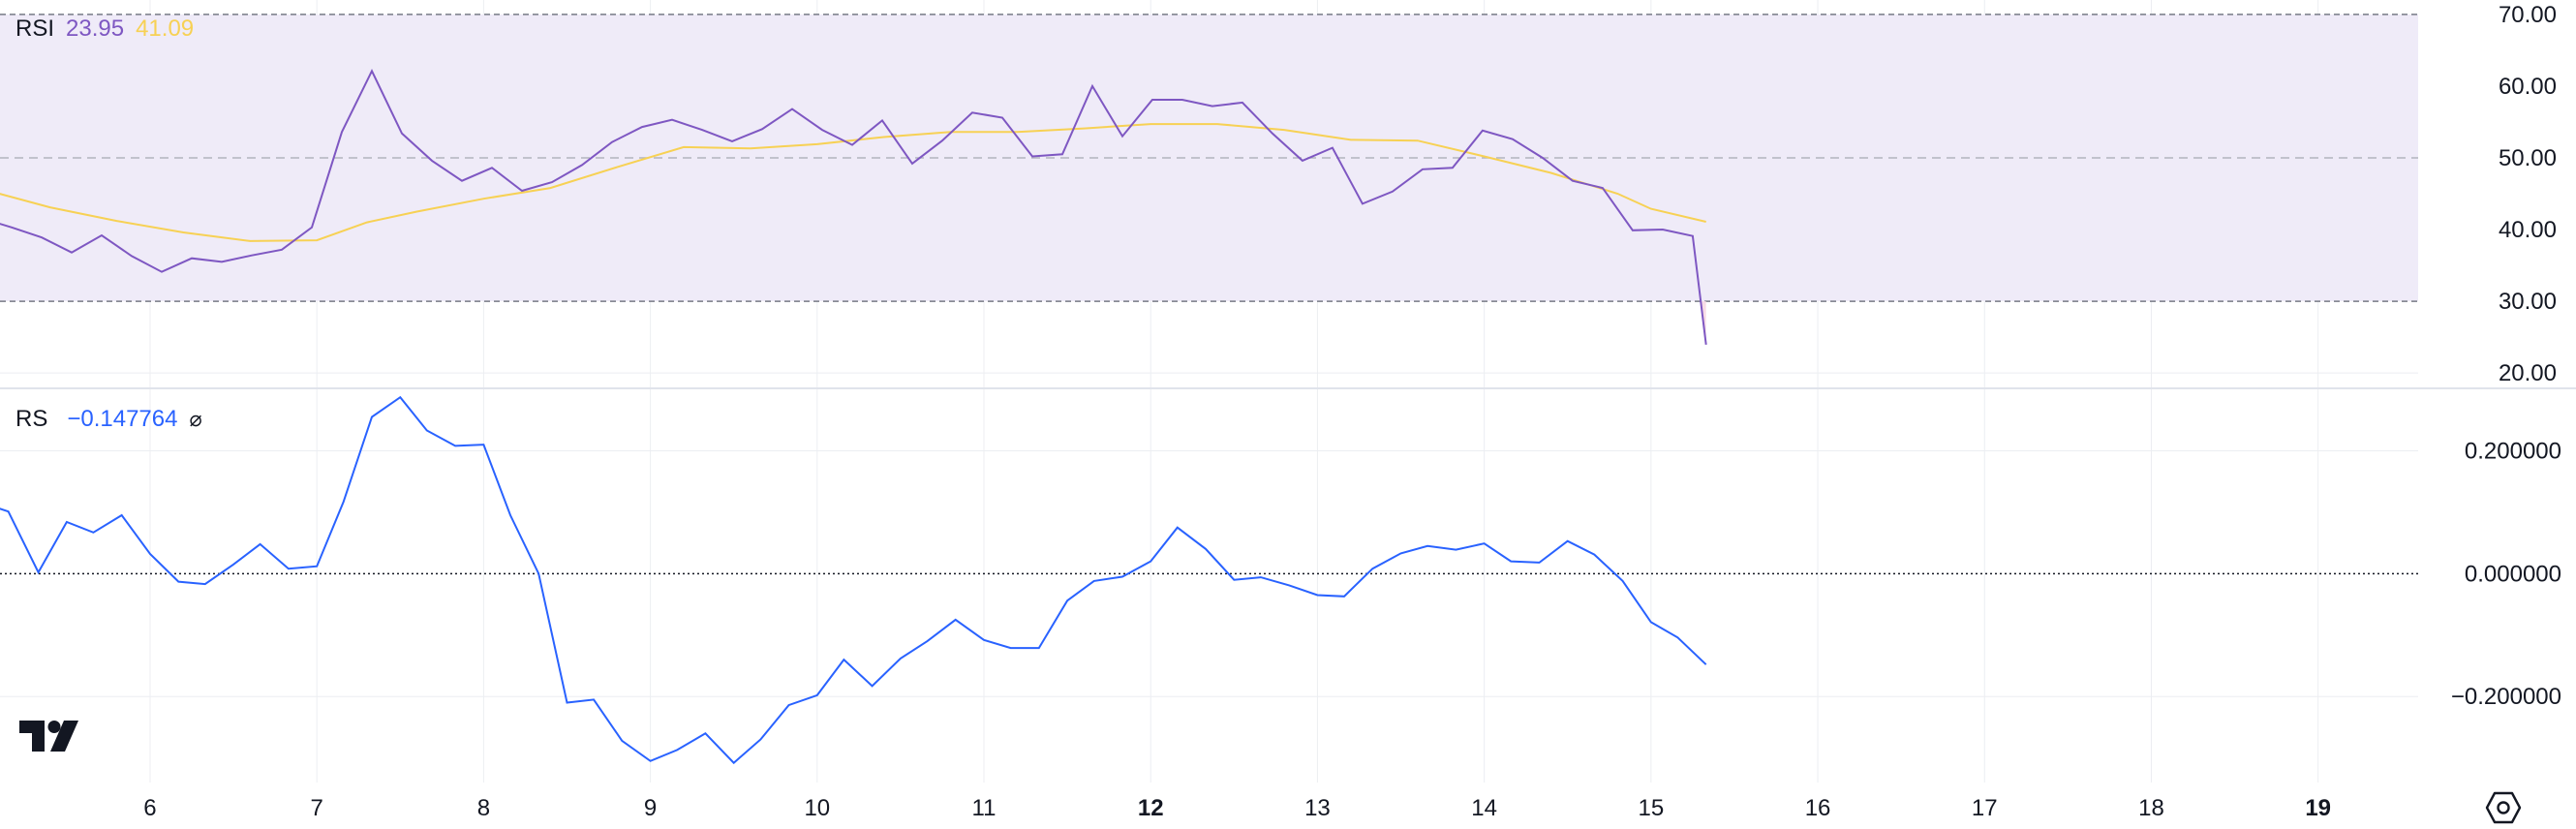  What do you see at coordinates (317, 808) in the screenshot?
I see `x-tick-label: 7` at bounding box center [317, 808].